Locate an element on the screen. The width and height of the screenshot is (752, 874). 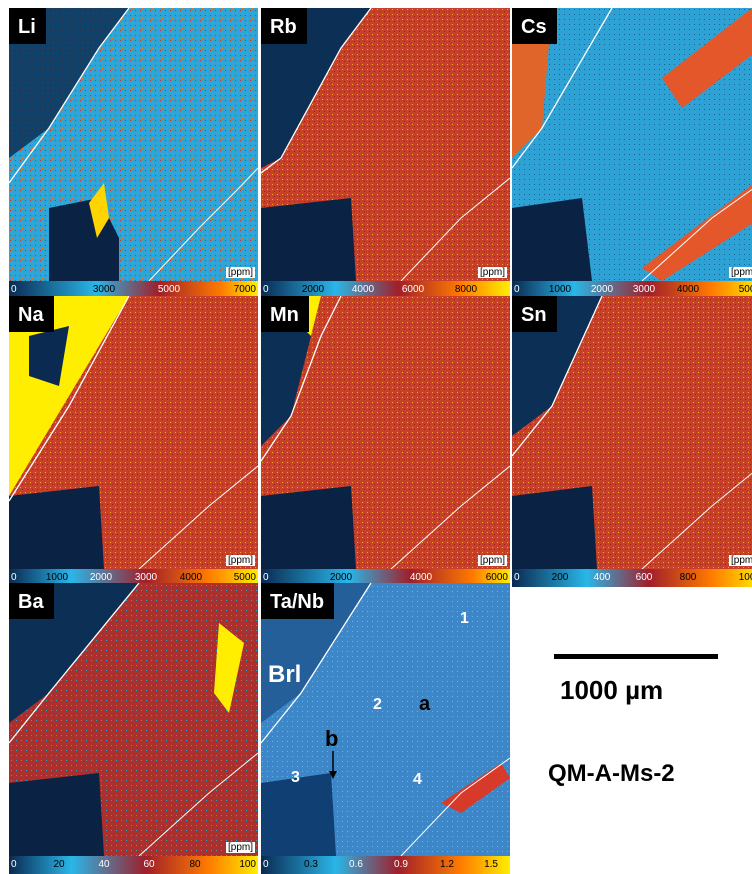
annotation-a: a is located at coordinates (425, 704).